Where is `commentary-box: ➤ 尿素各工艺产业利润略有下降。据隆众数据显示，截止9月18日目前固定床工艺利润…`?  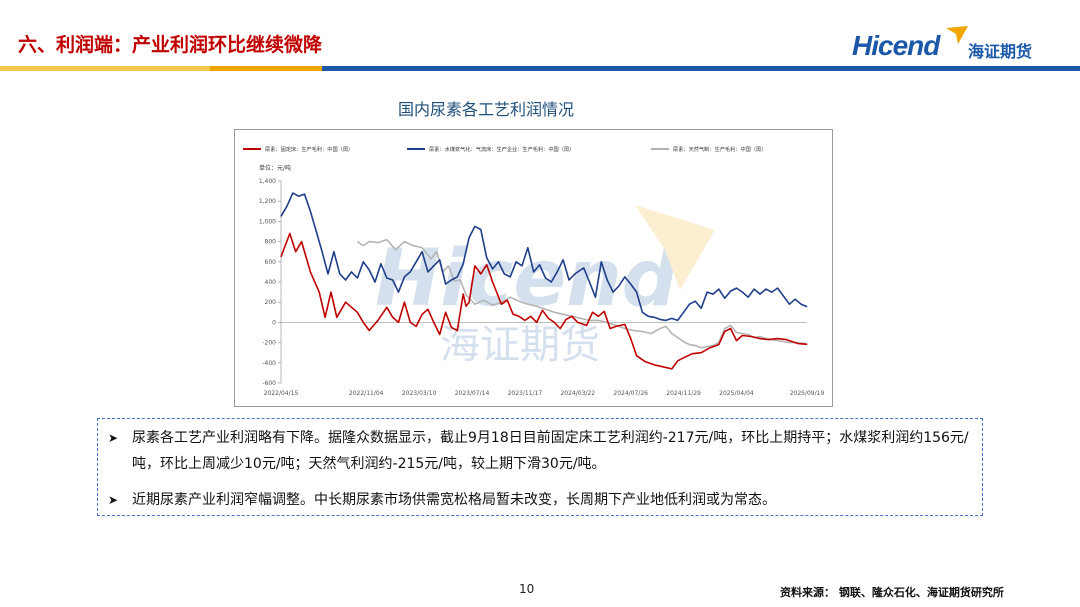
commentary-box: ➤ 尿素各工艺产业利润略有下降。据隆众数据显示，截止9月18日目前固定床工艺利润… is located at coordinates (540, 467).